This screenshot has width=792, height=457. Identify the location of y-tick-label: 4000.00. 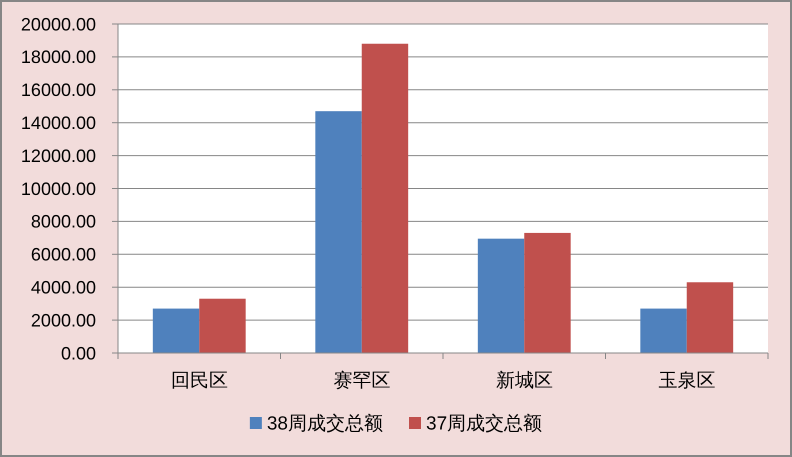
(63, 288).